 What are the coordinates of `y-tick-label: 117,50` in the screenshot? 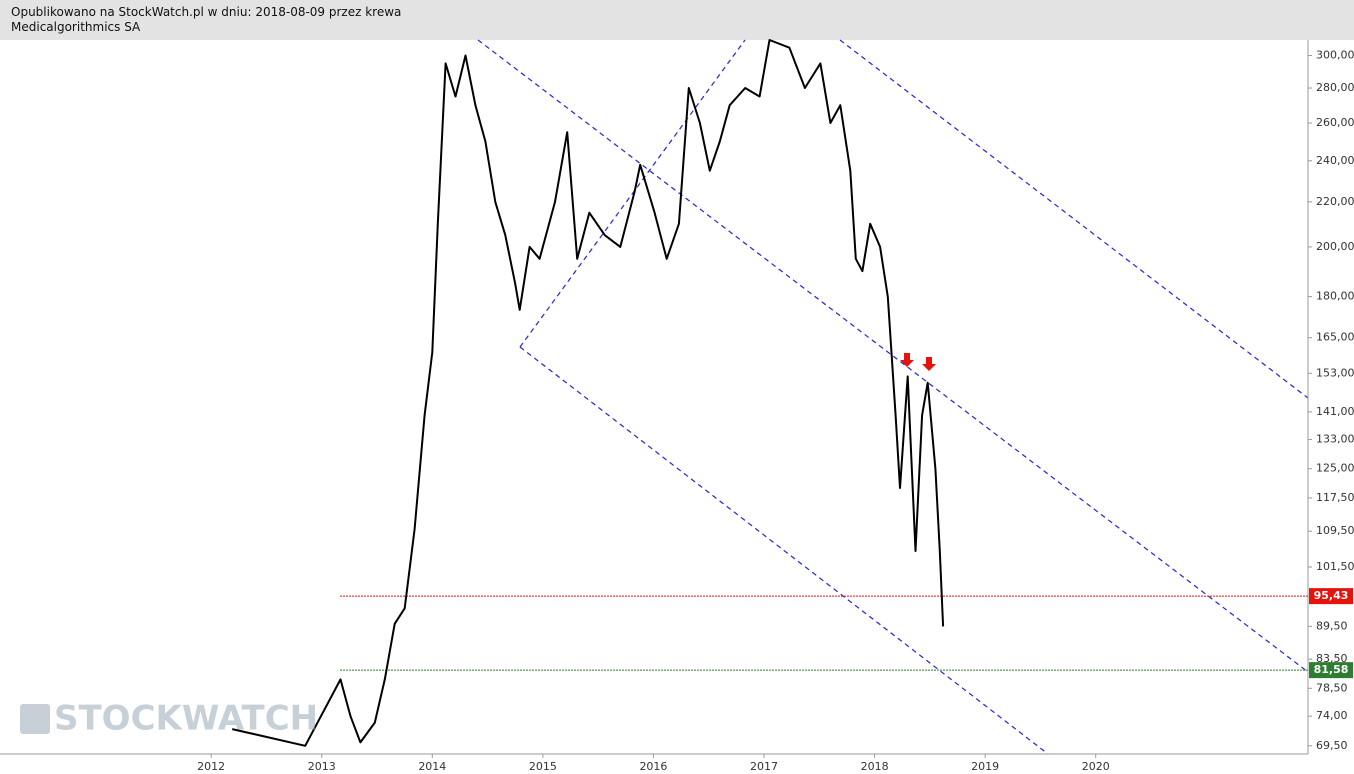 It's located at (1335, 497).